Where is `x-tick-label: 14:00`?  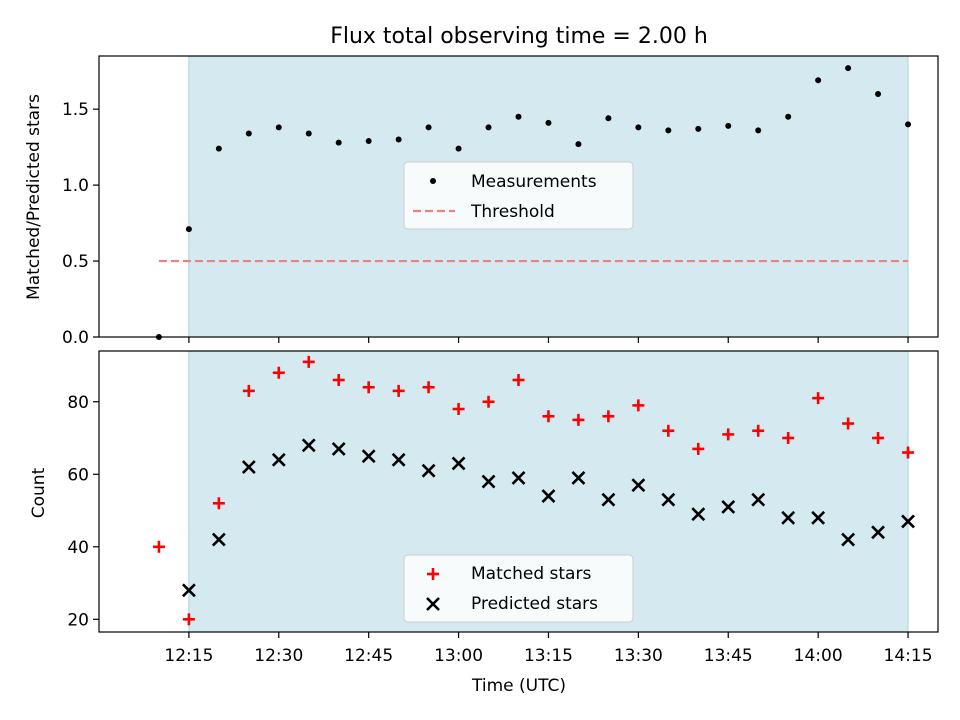 x-tick-label: 14:00 is located at coordinates (818, 656).